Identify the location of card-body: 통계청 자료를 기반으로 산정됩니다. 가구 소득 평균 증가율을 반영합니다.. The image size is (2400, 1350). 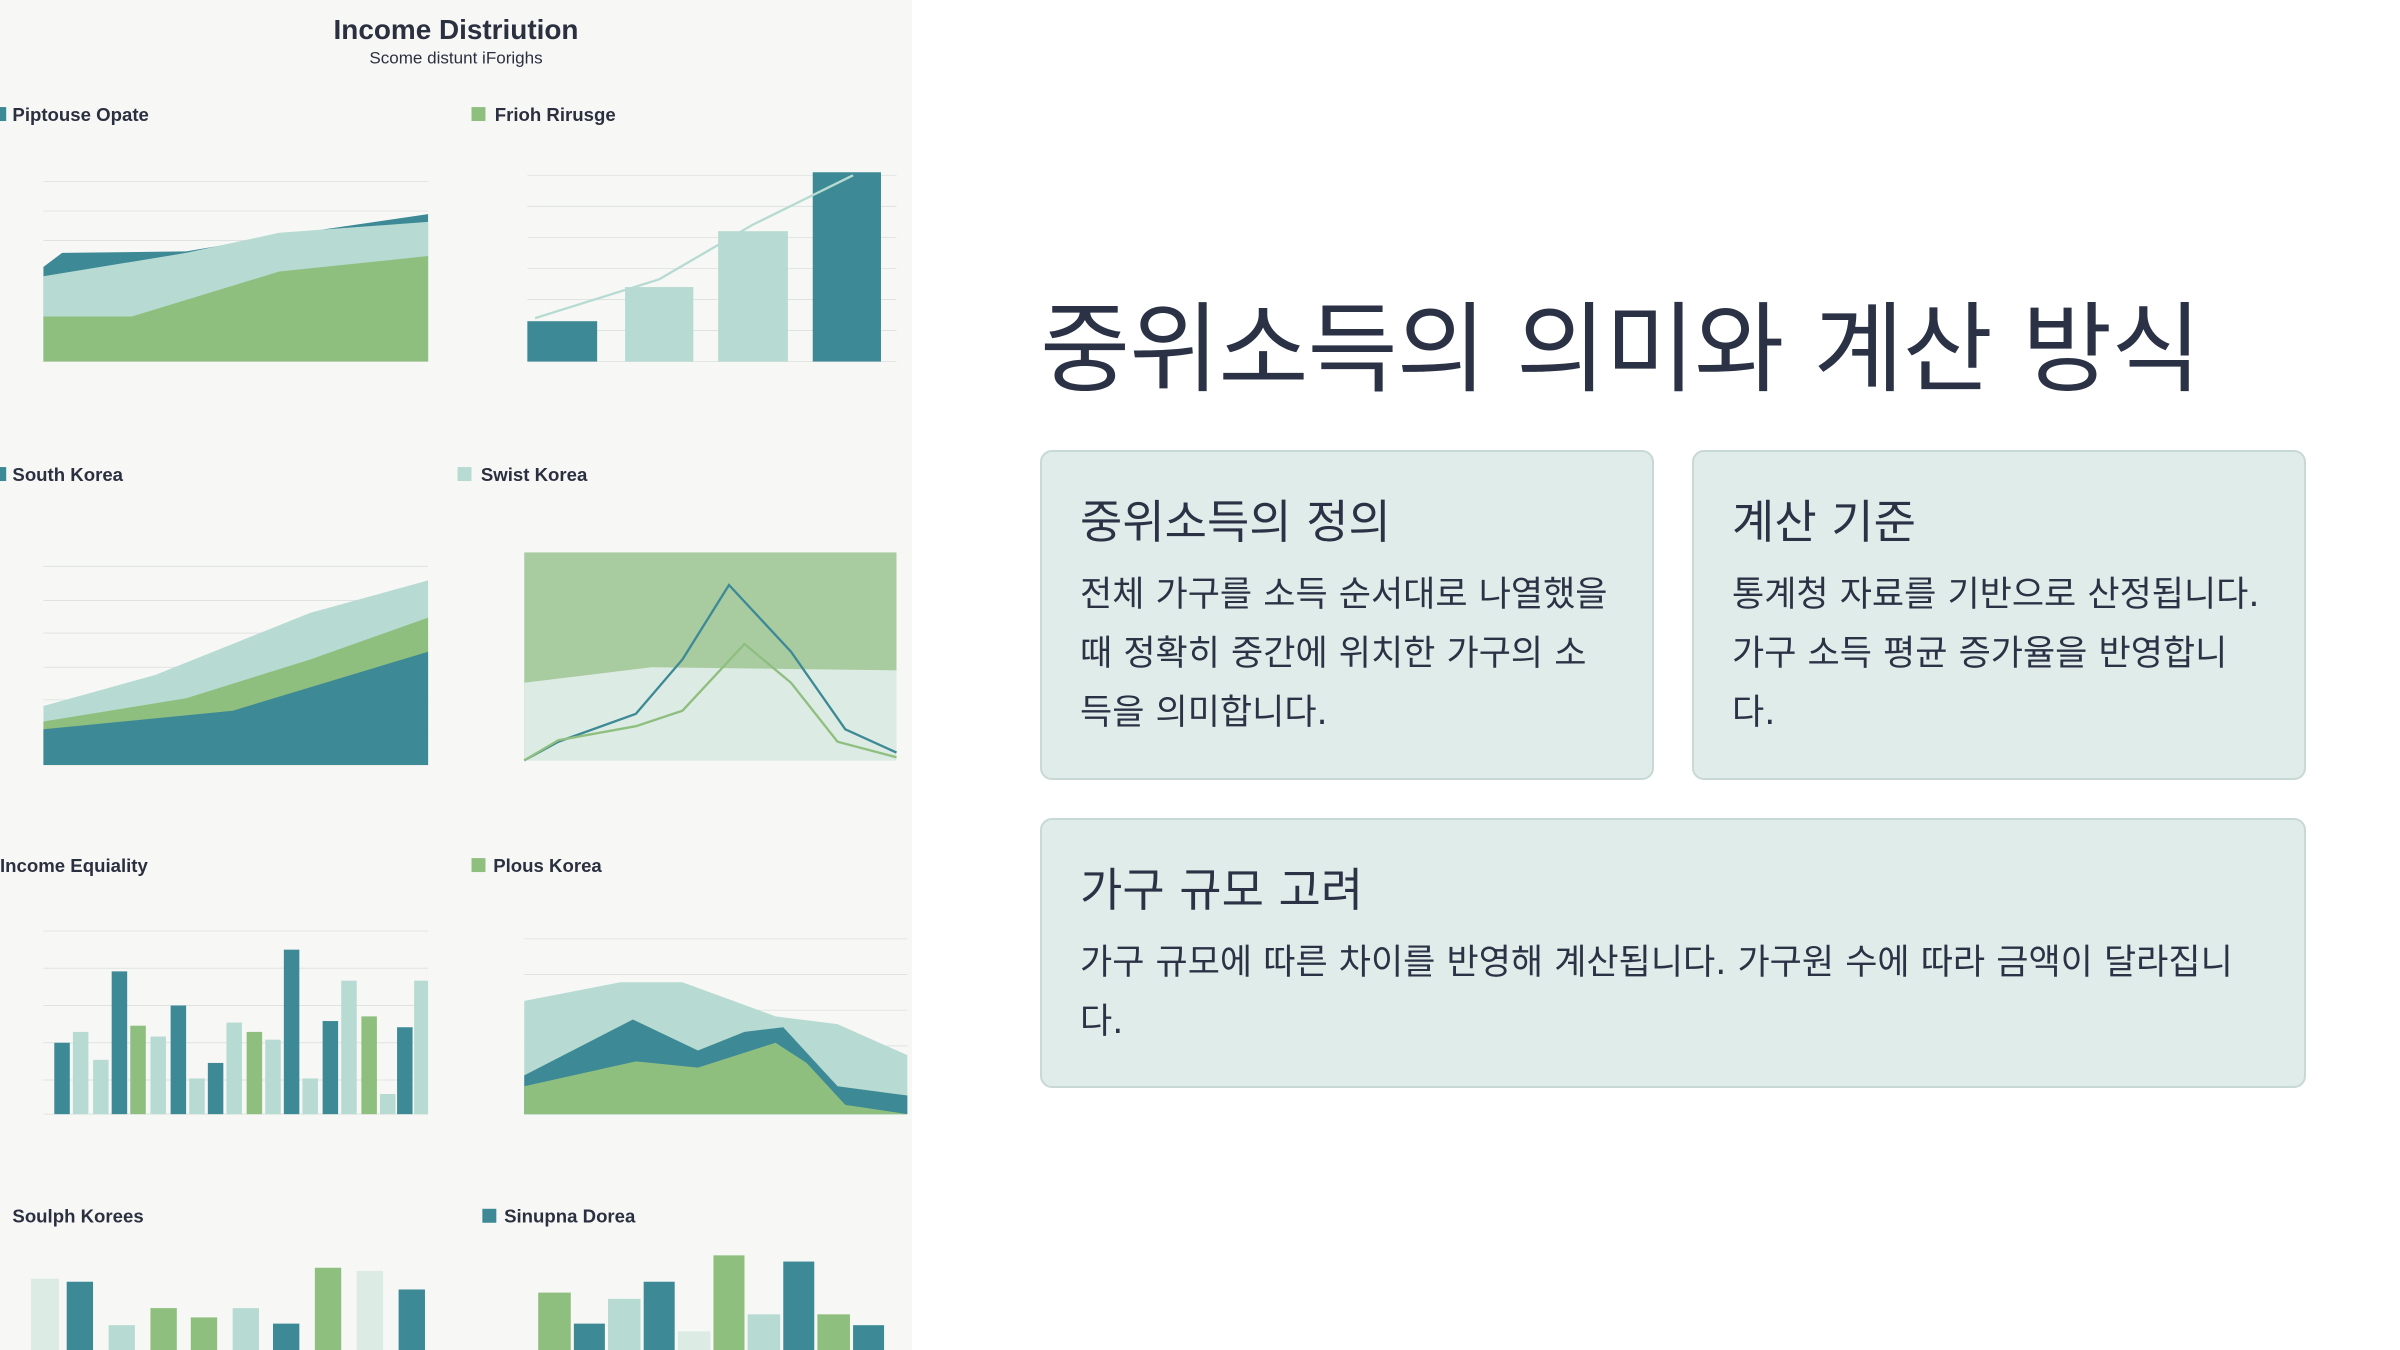
(1996, 654).